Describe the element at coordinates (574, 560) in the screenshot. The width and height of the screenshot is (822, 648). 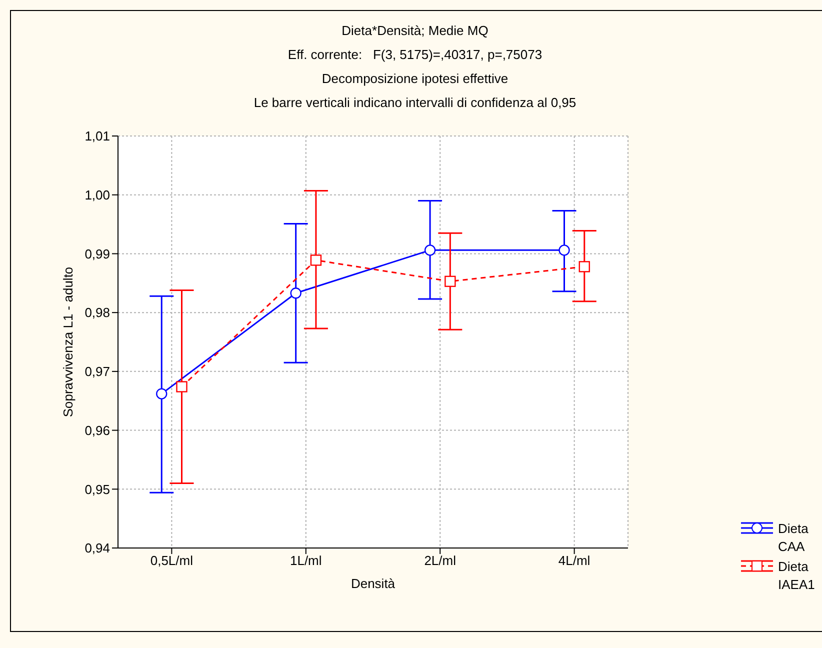
I see `x-tick-label: 4L/ml` at that location.